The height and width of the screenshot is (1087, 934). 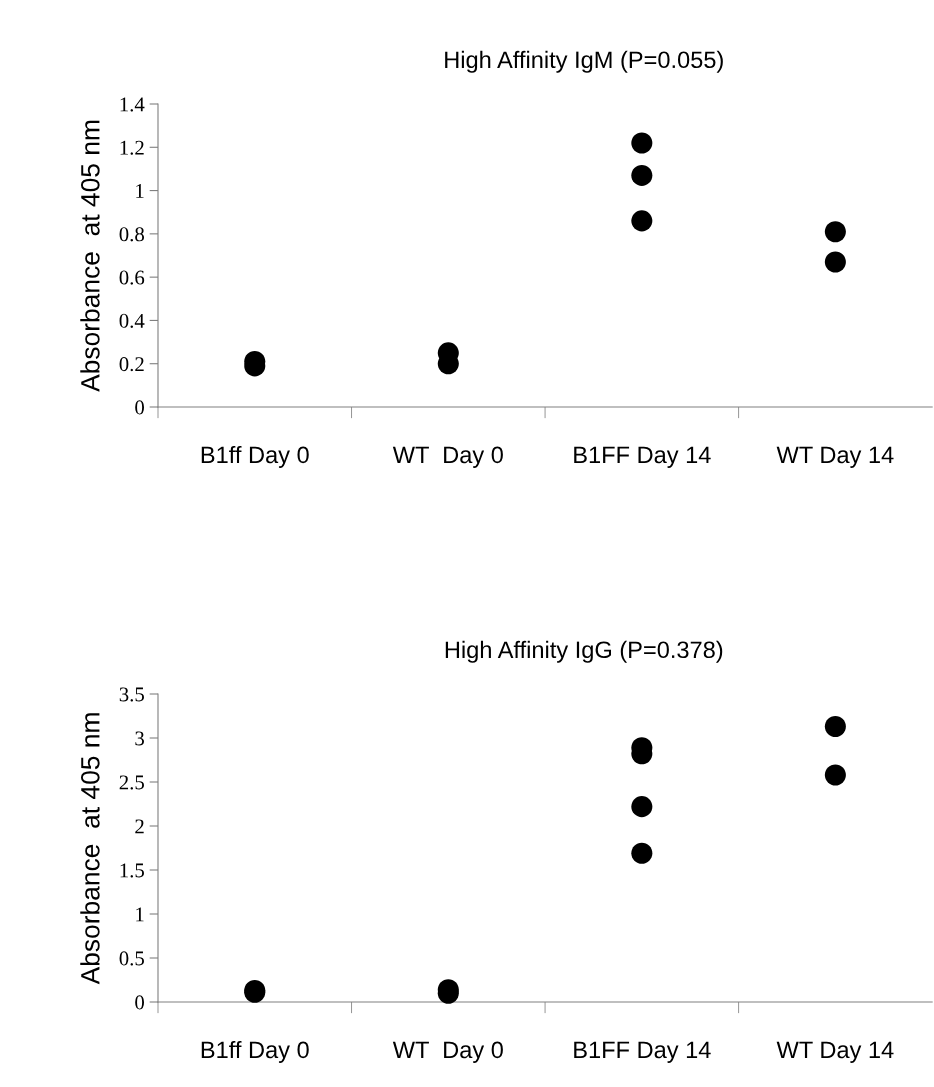 What do you see at coordinates (131, 694) in the screenshot?
I see `y-tick-label: 3.5` at bounding box center [131, 694].